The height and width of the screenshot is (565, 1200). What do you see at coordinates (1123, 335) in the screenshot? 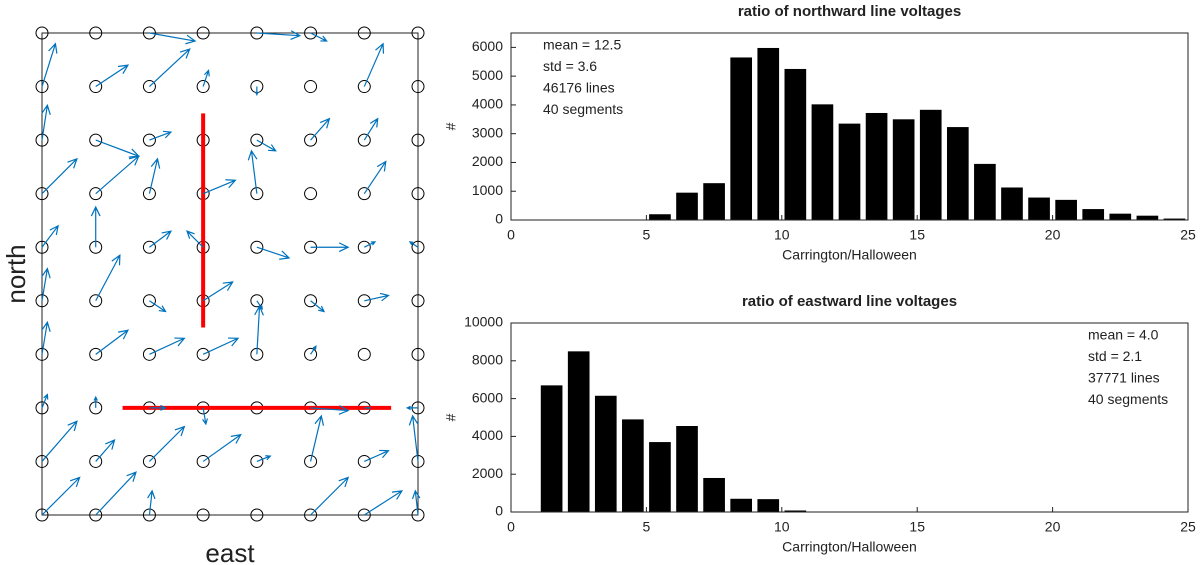
I see `annotation: mean = 4.0` at bounding box center [1123, 335].